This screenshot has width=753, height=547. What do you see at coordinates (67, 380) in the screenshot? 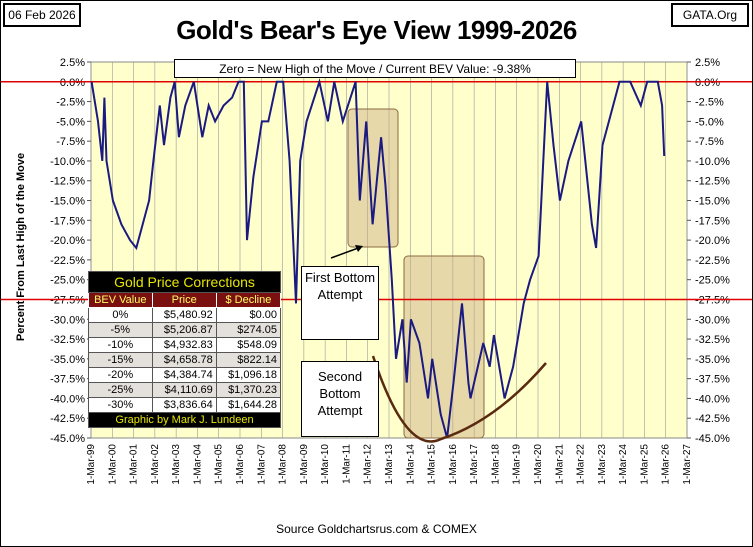
I see `y-tick-label-left: -37.5%` at bounding box center [67, 380].